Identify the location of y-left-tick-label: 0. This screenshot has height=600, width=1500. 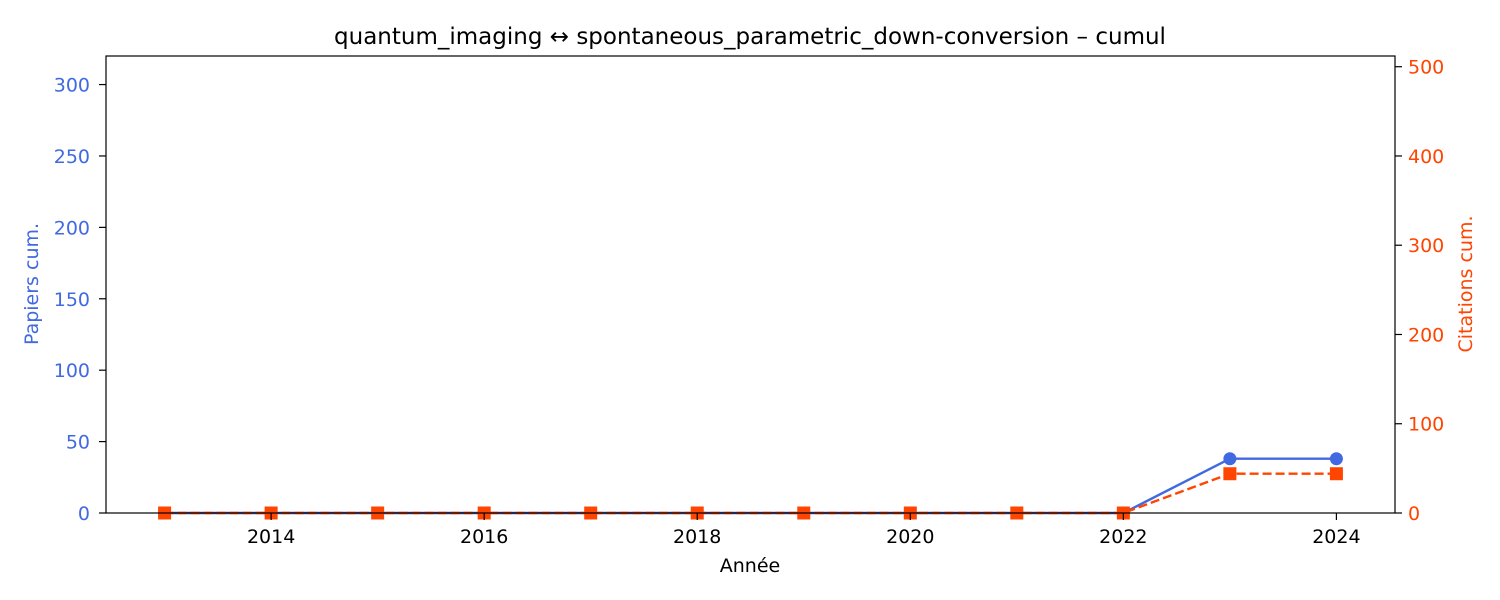
(84, 514).